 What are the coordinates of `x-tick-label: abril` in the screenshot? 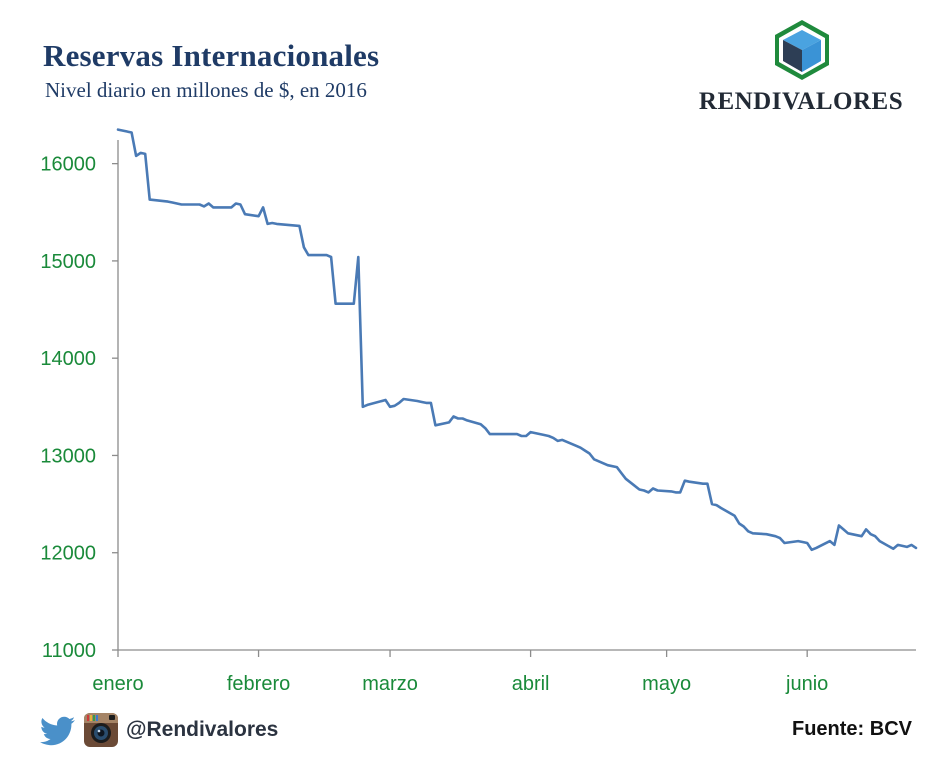 It's located at (531, 684).